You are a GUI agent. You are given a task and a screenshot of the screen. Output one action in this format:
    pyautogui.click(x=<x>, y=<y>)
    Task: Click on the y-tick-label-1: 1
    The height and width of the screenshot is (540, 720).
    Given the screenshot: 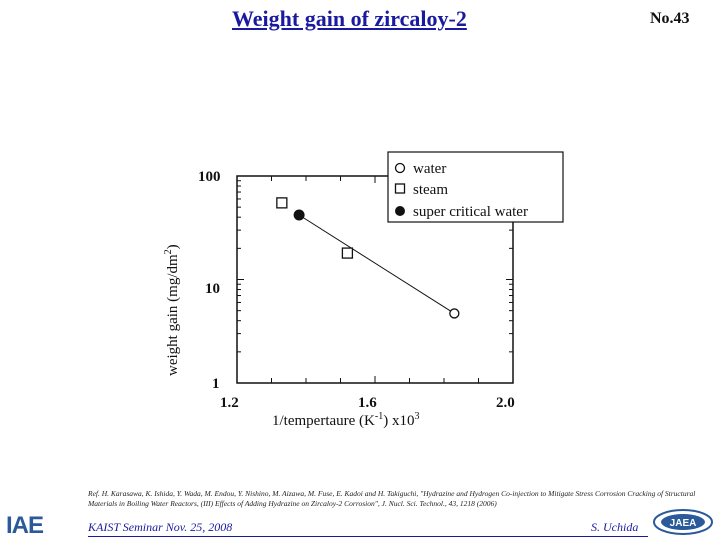 What is the action you would take?
    pyautogui.click(x=216, y=384)
    